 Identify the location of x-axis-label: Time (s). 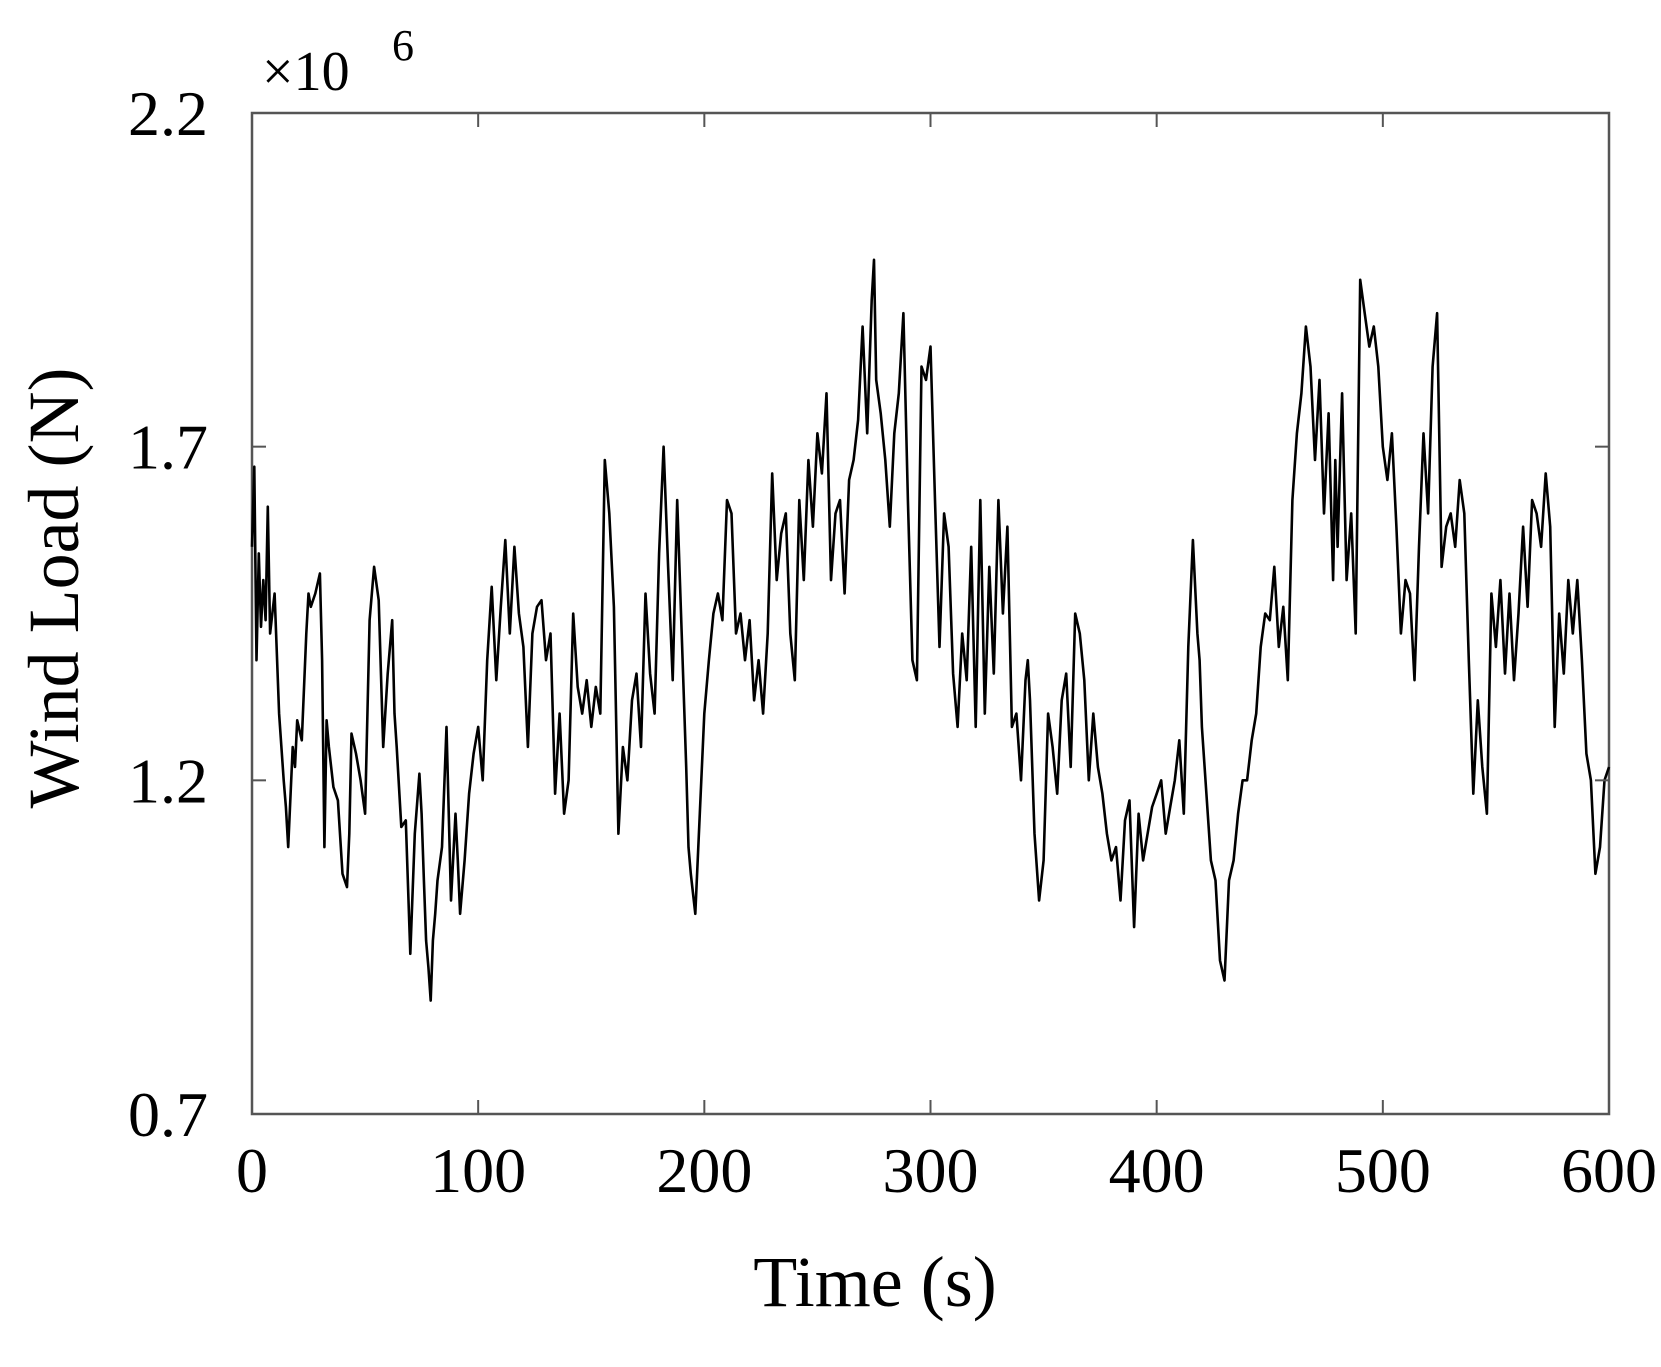
(874, 1282).